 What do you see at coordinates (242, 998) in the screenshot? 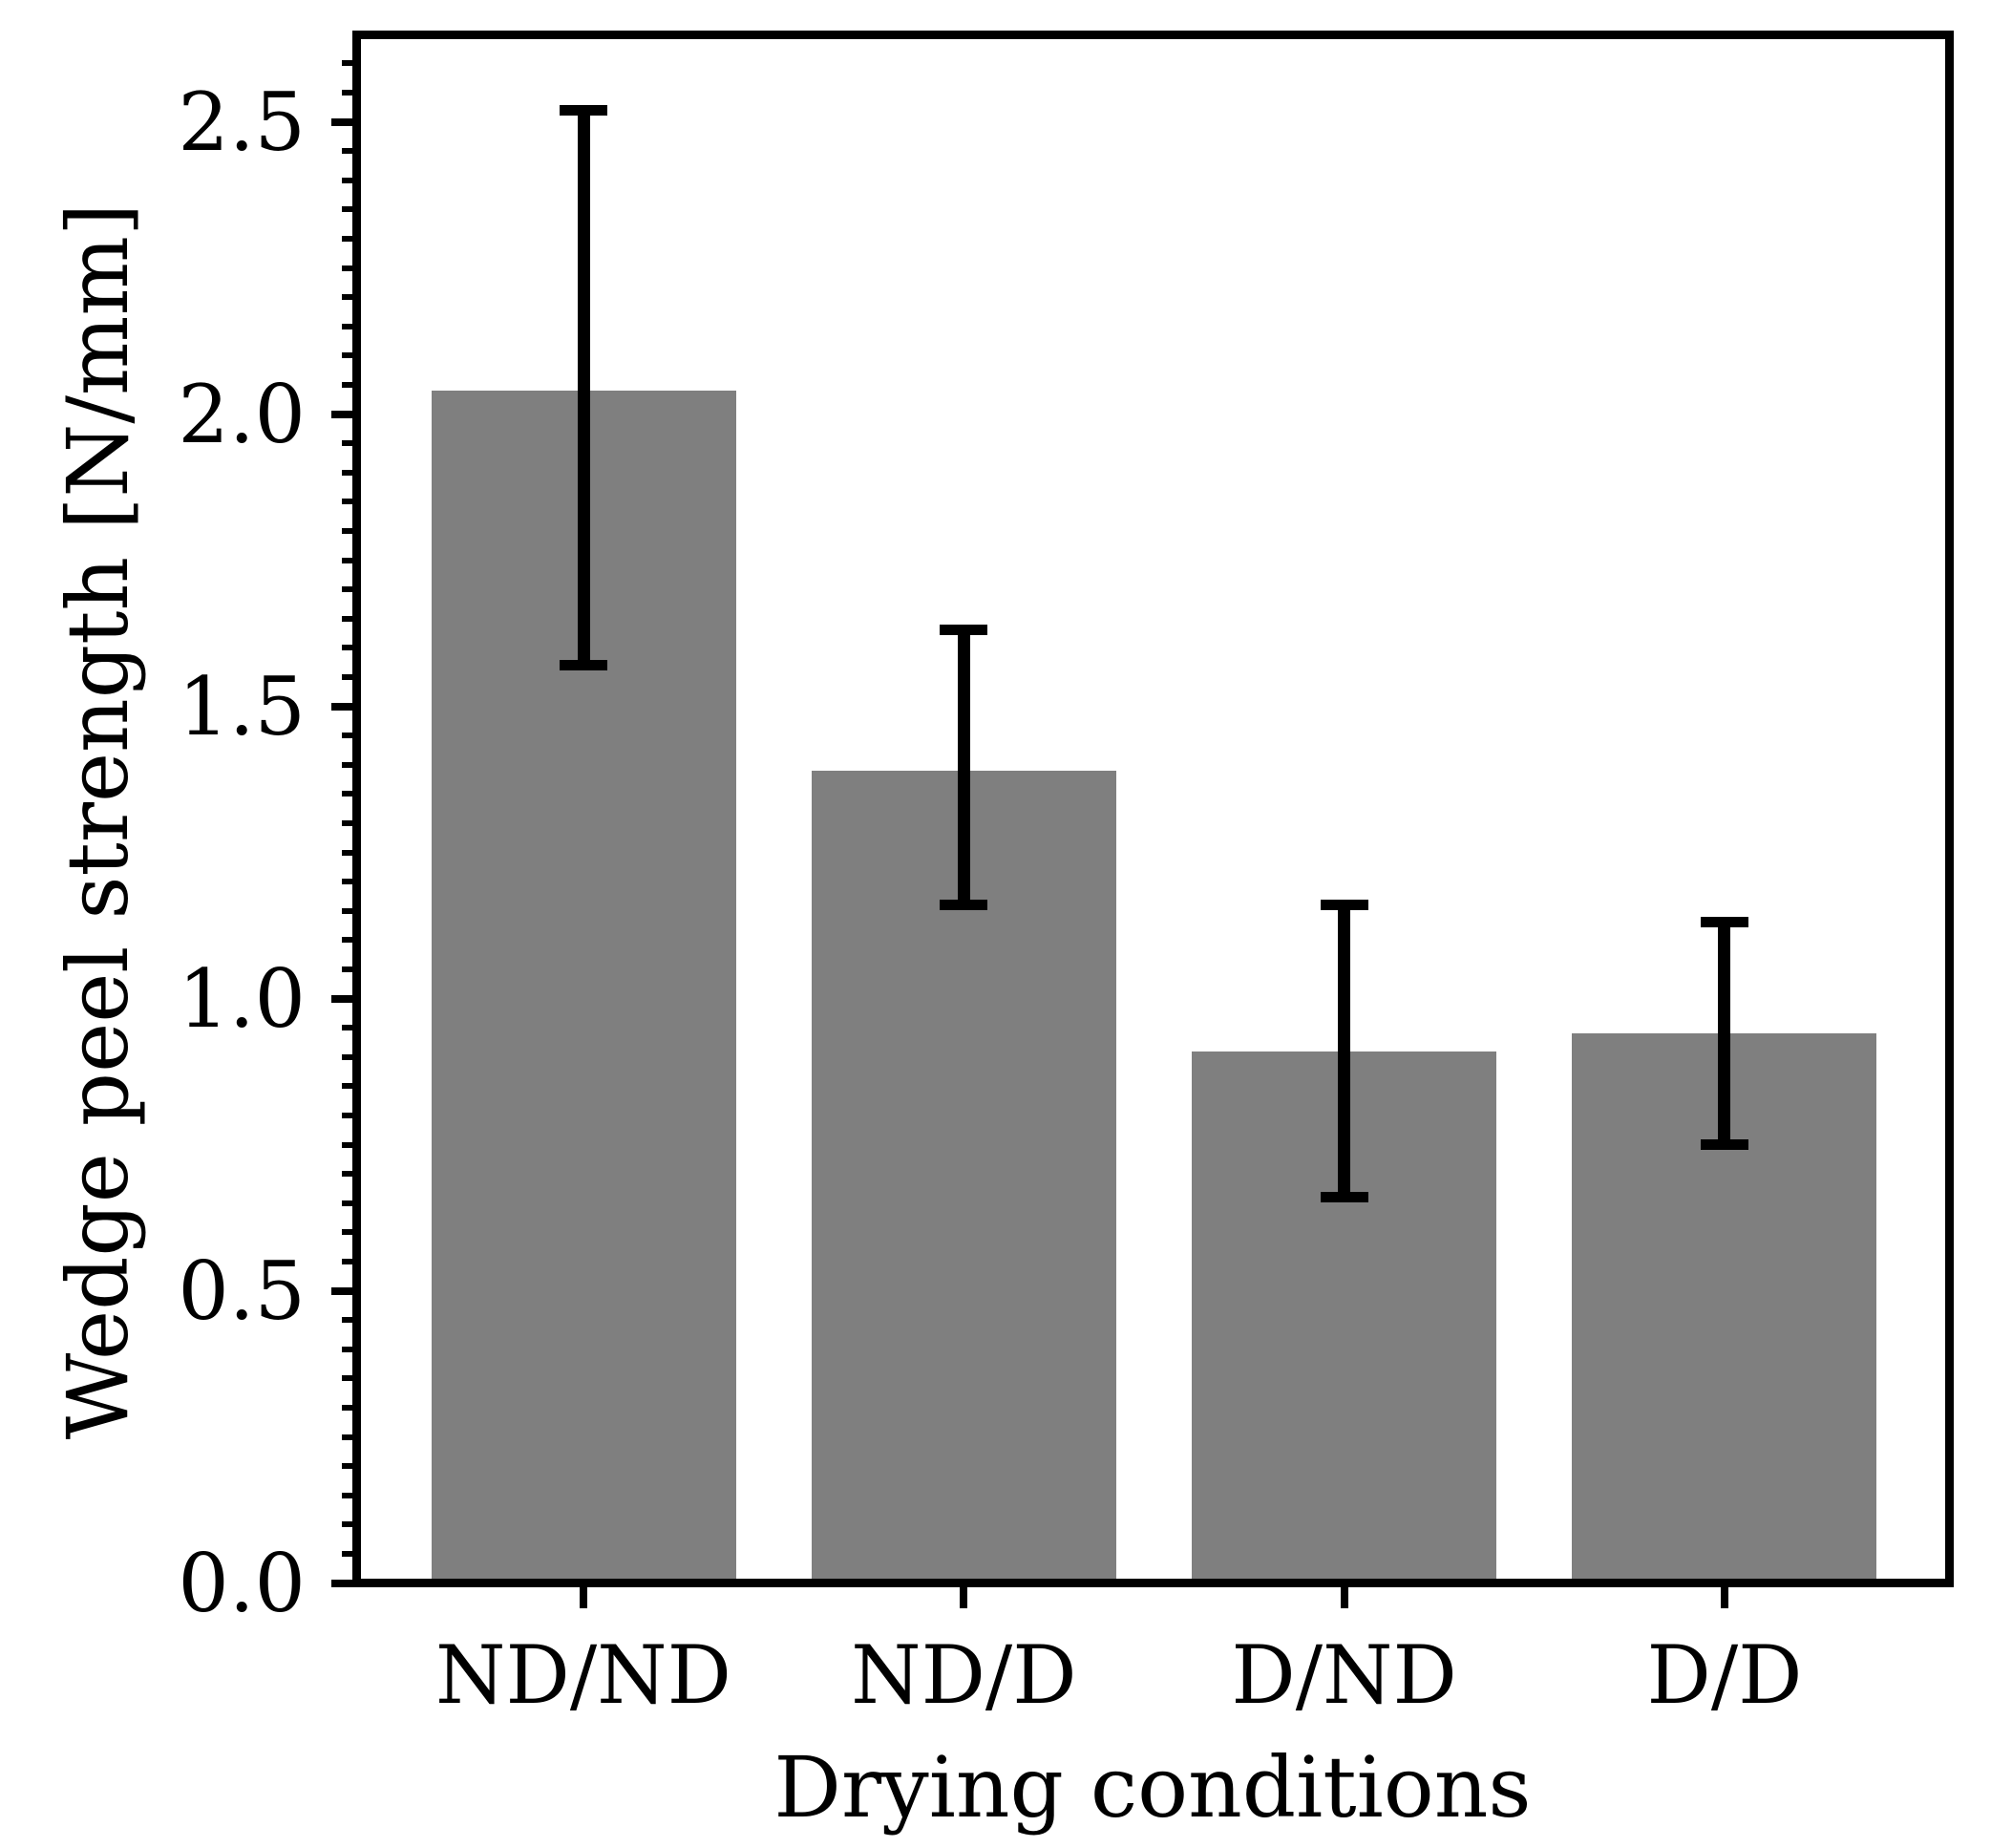
I see `y-tick-label: 1.0` at bounding box center [242, 998].